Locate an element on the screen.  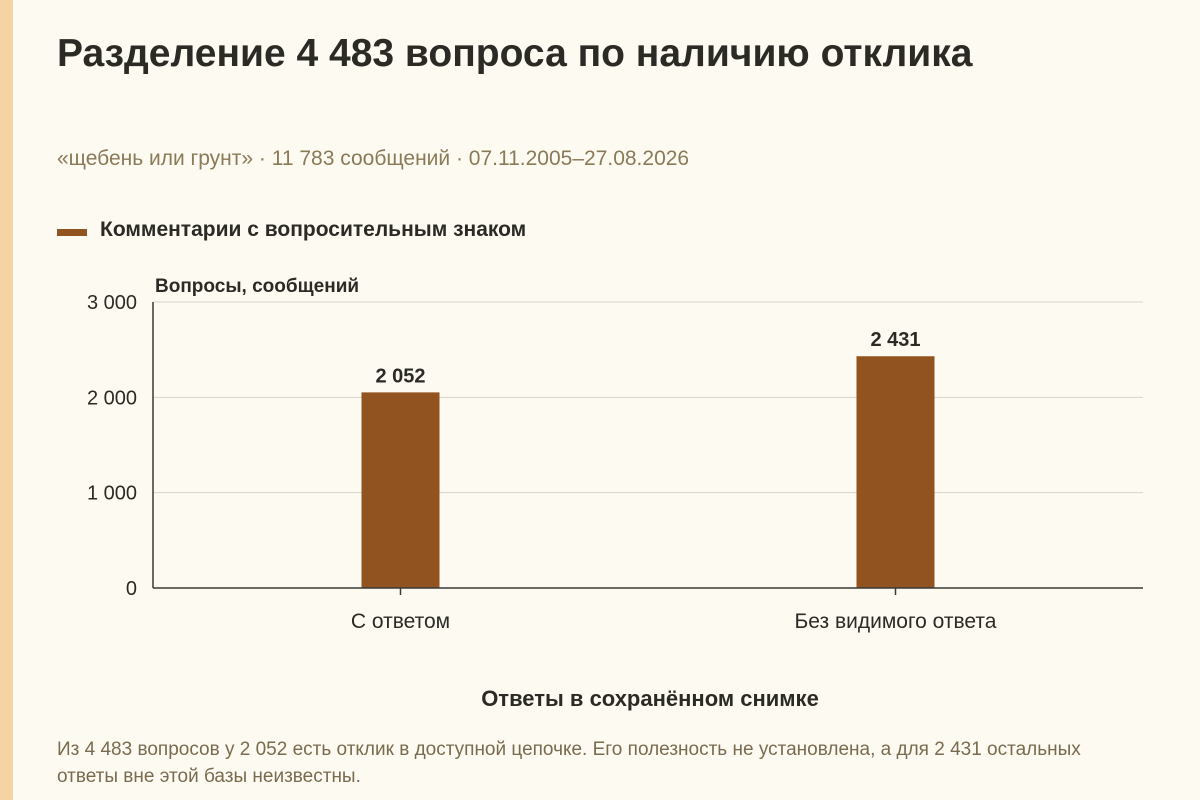
y-tick-label: 2 000 is located at coordinates (112, 398).